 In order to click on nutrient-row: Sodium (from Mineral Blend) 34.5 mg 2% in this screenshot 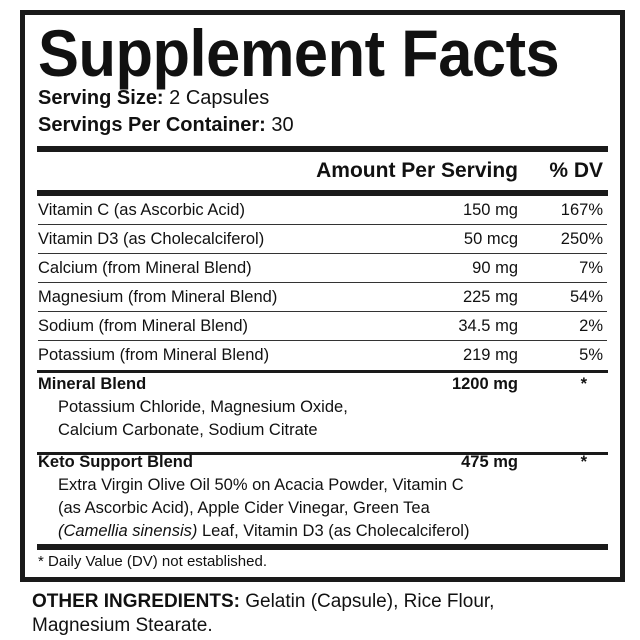, I will do `click(322, 326)`.